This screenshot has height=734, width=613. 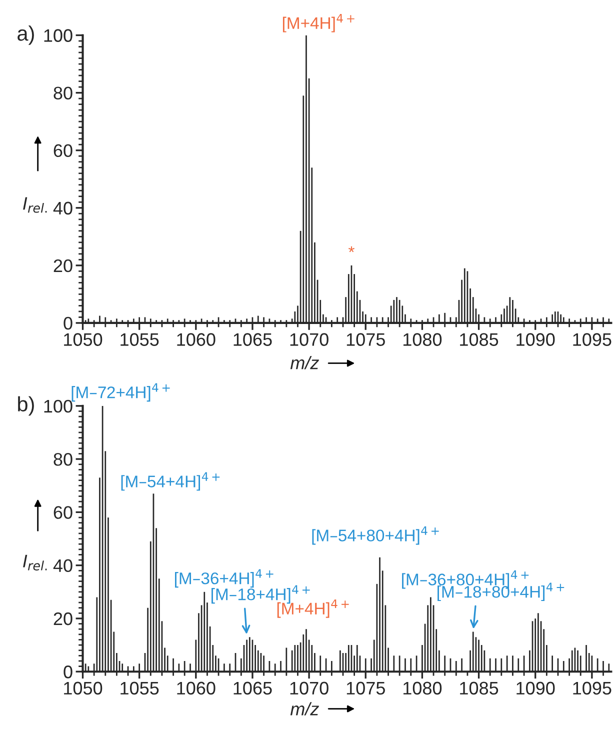 I want to click on annotation: [M–36+4H]$^{4+}$, so click(x=224, y=578).